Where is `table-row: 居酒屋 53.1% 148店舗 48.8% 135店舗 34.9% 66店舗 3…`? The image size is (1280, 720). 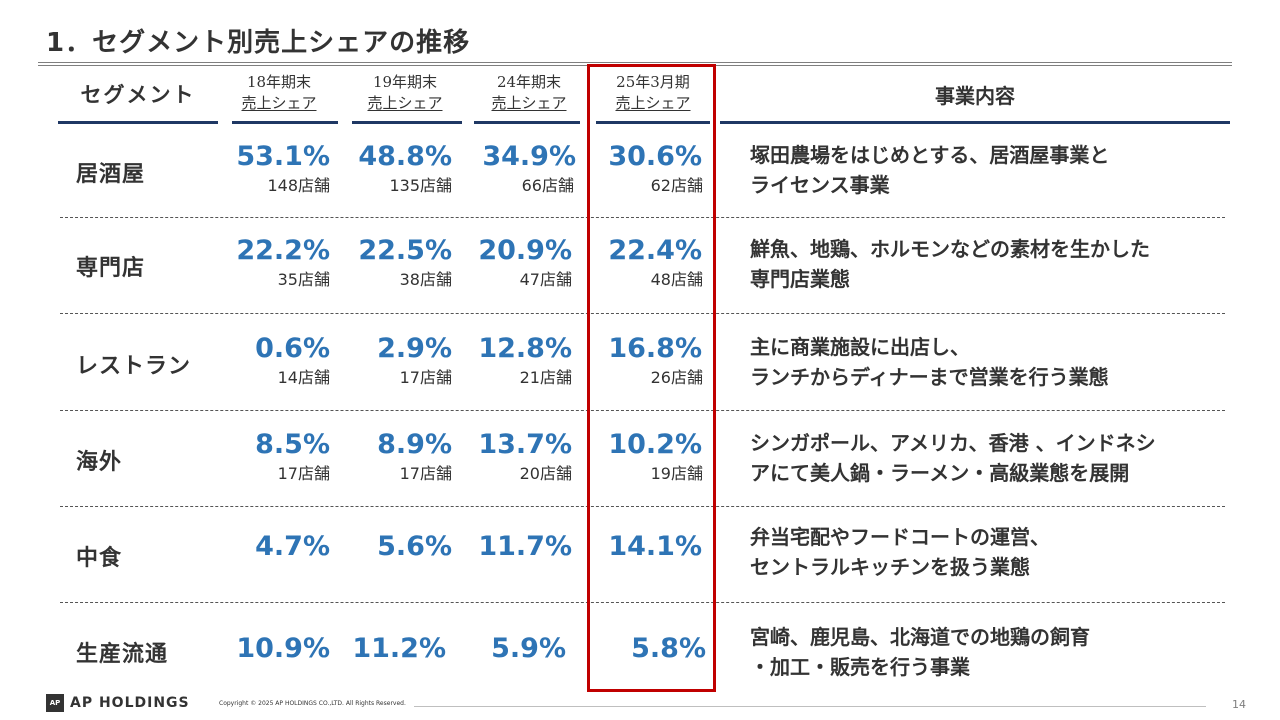
table-row: 居酒屋 53.1% 148店舗 48.8% 135店舗 34.9% 66店舗 3… is located at coordinates (640, 173).